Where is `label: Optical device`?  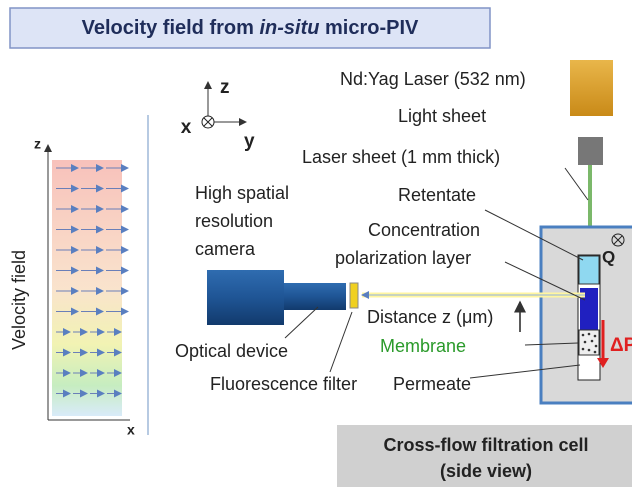 label: Optical device is located at coordinates (231, 351).